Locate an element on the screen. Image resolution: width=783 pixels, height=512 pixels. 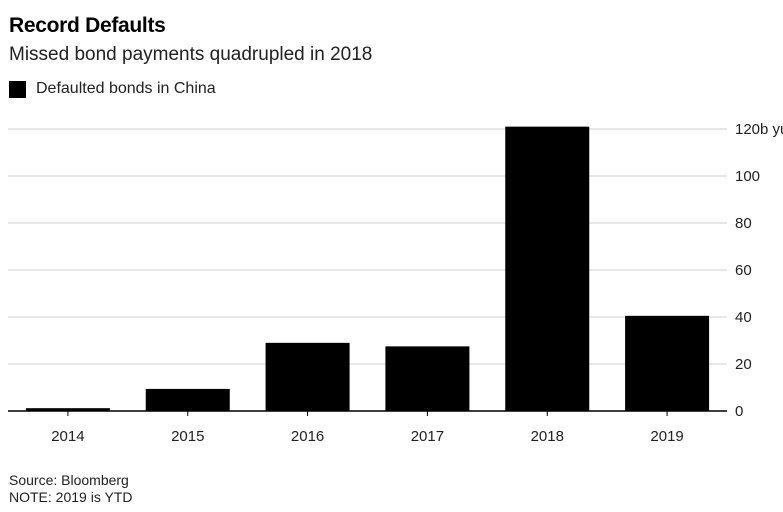
y-tick-label: 100 is located at coordinates (747, 176).